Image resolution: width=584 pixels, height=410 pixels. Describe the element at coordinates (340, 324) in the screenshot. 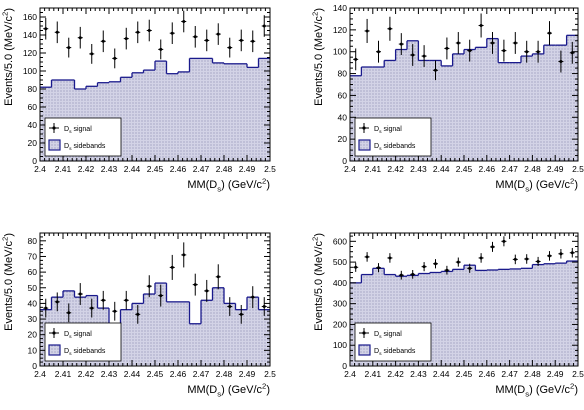

I see `y-tick-label: 200` at that location.